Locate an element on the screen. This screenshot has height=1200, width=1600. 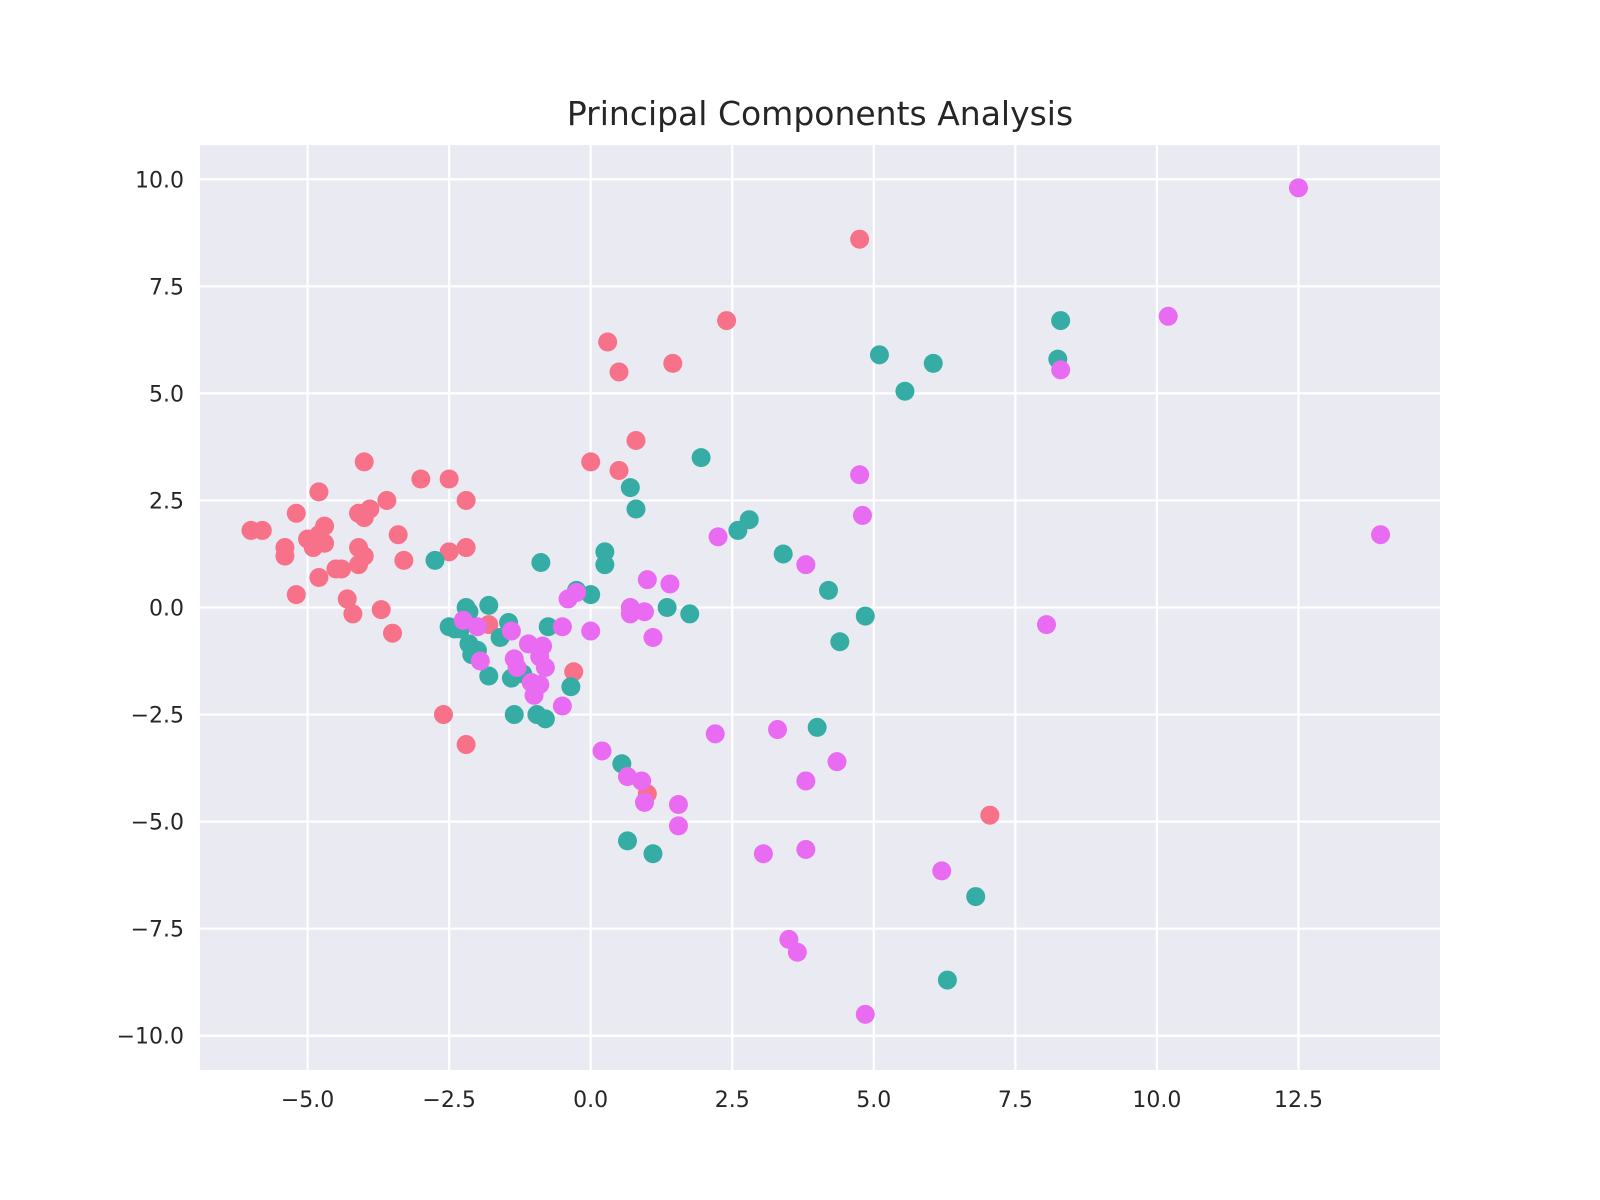
x-tick-label: 2.5 is located at coordinates (732, 1100).